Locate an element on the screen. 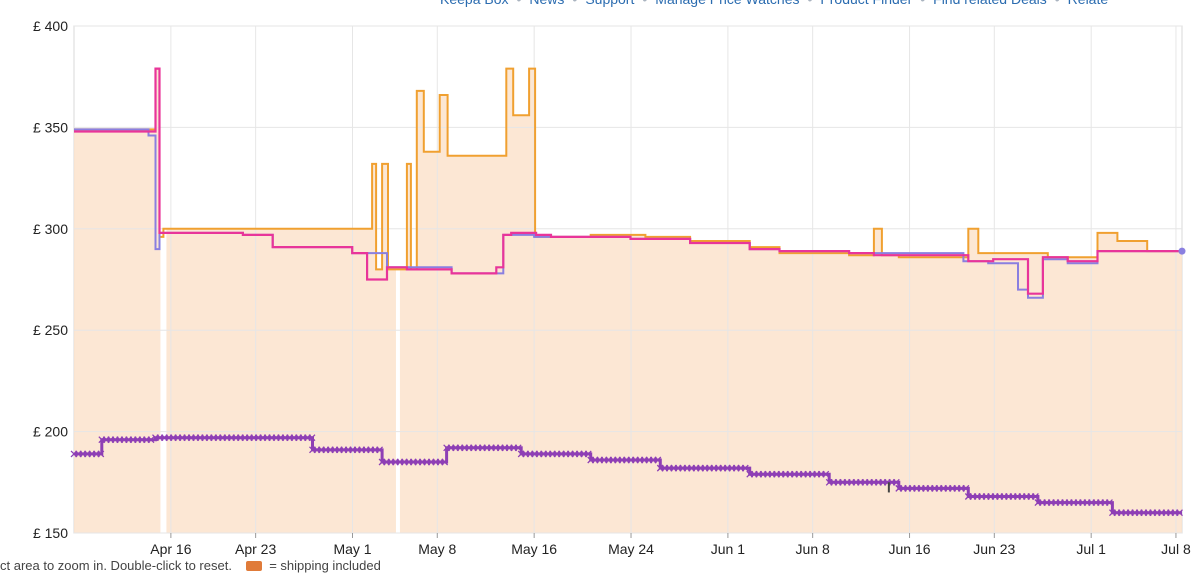 Image resolution: width=1200 pixels, height=574 pixels. x-tick-label: Jun 23 is located at coordinates (994, 549).